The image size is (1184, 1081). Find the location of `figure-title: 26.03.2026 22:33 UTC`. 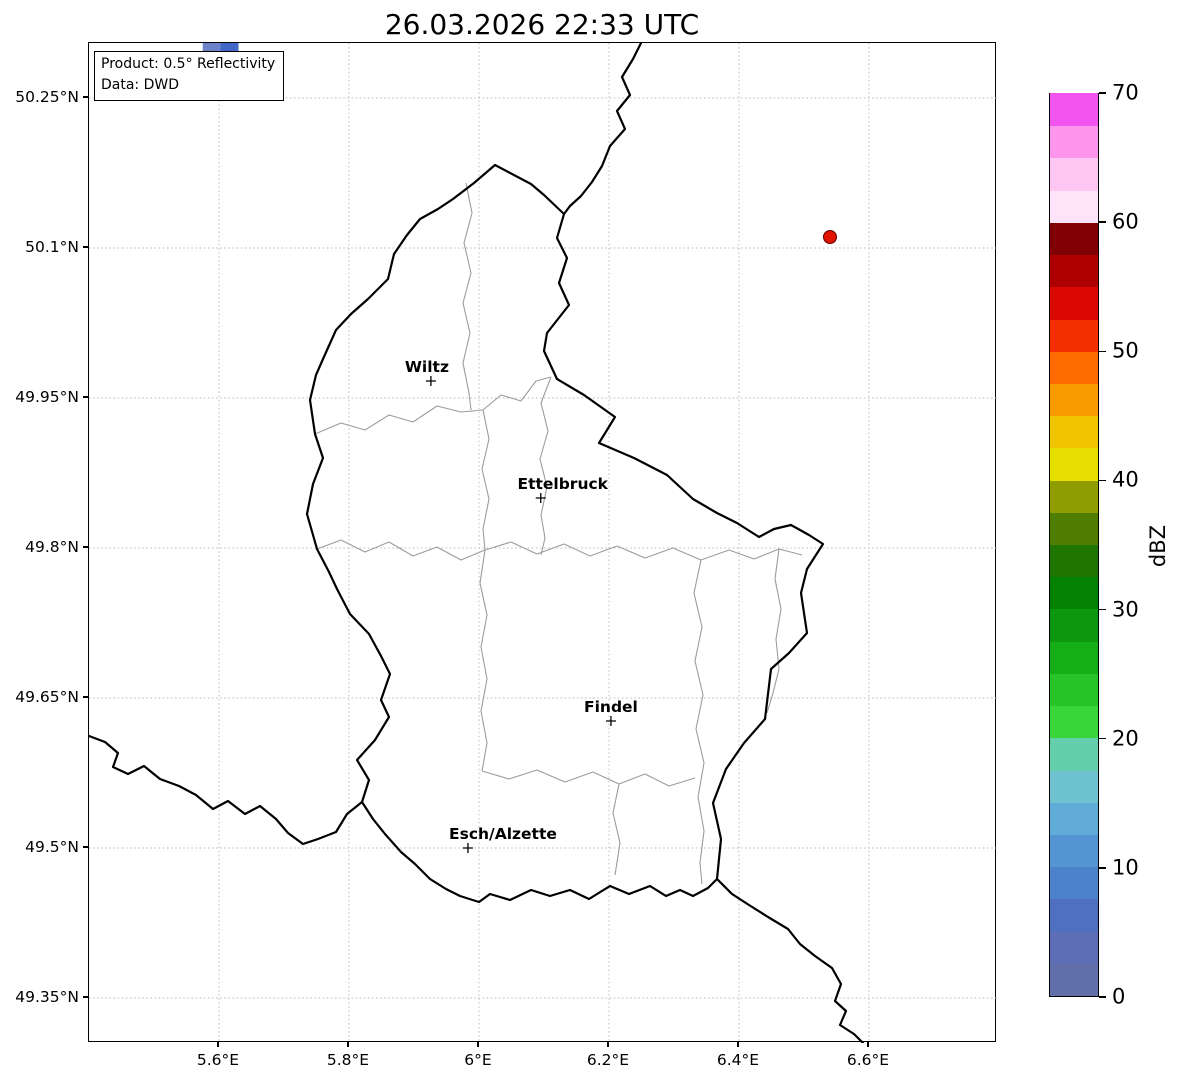

figure-title: 26.03.2026 22:33 UTC is located at coordinates (542, 24).